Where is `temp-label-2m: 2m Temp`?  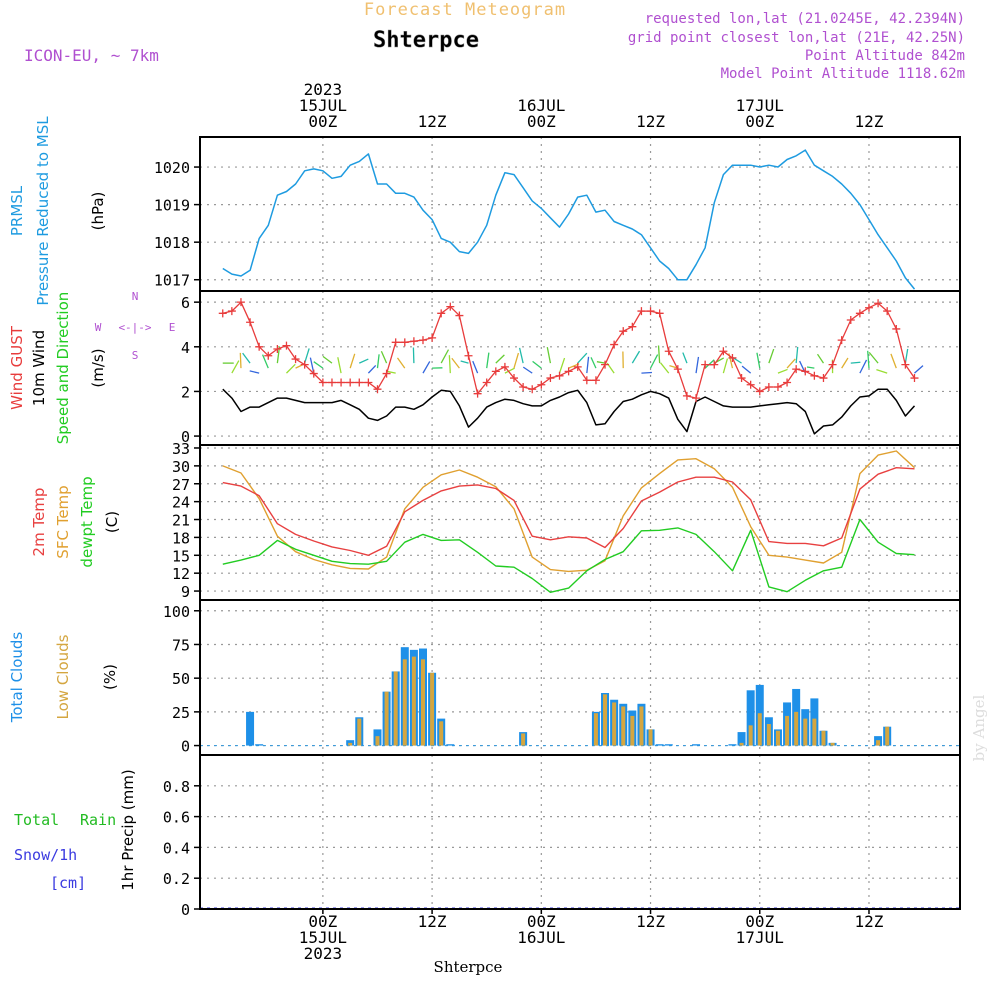 temp-label-2m: 2m Temp is located at coordinates (39, 522).